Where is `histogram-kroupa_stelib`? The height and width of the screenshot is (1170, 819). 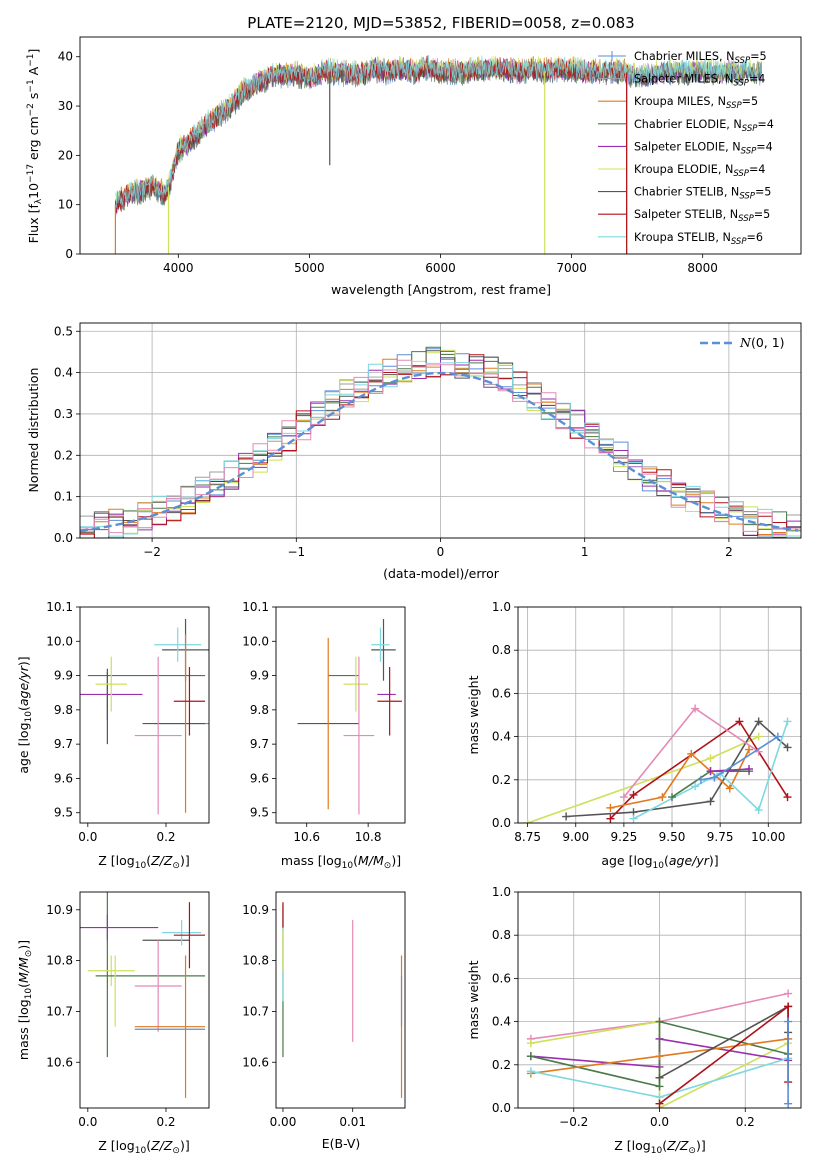
histogram-kroupa_stelib is located at coordinates (440, 450).